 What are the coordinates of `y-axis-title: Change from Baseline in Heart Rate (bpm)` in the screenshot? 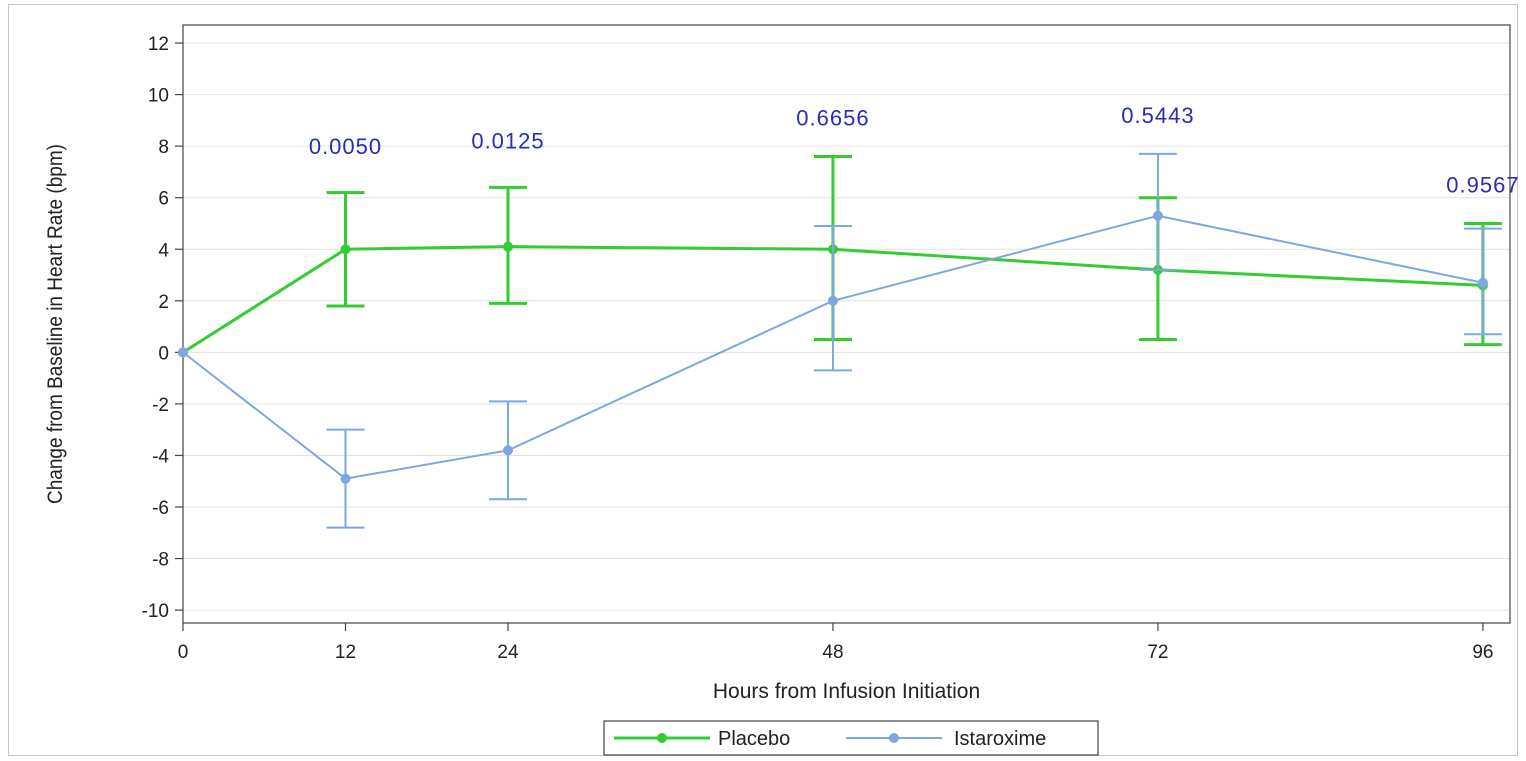 It's located at (55, 324).